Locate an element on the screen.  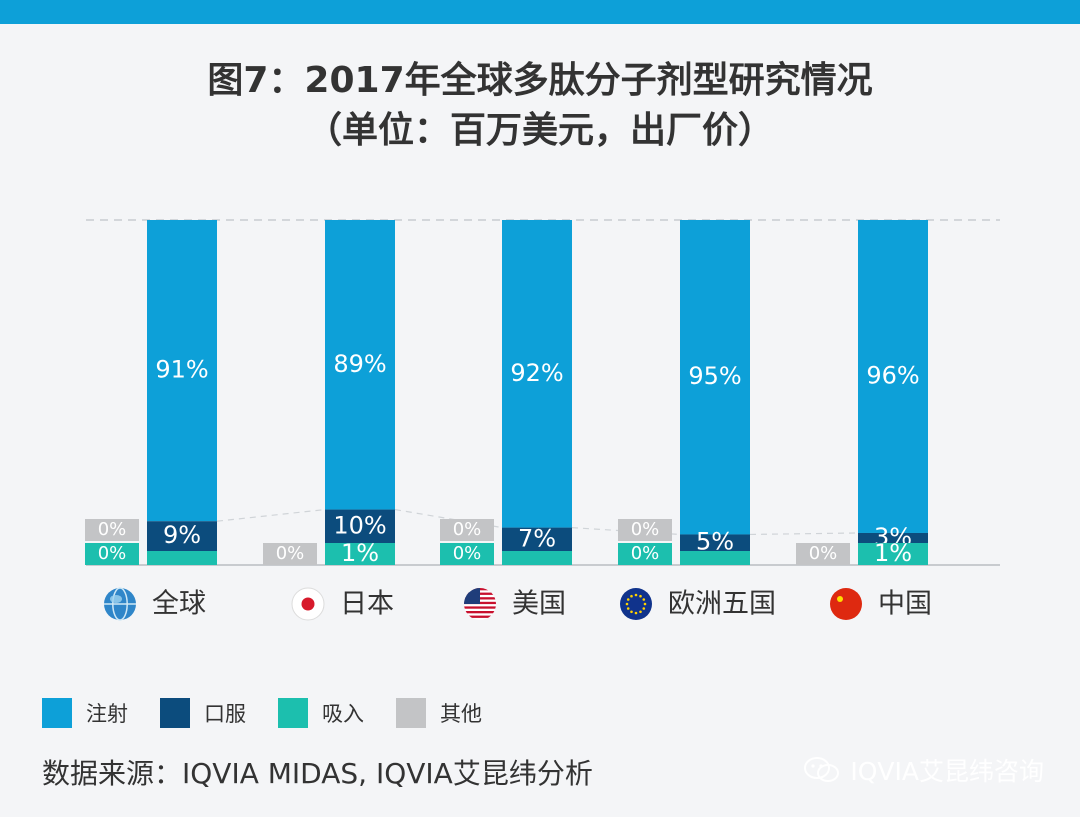
china-flag-icon is located at coordinates (846, 604).